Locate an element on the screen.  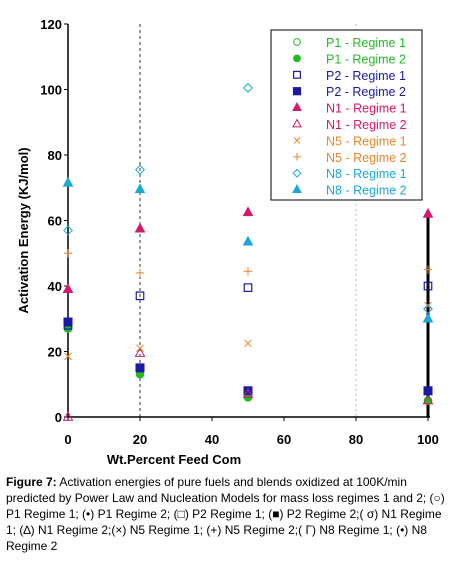
y-tick-label: 0 is located at coordinates (58, 417).